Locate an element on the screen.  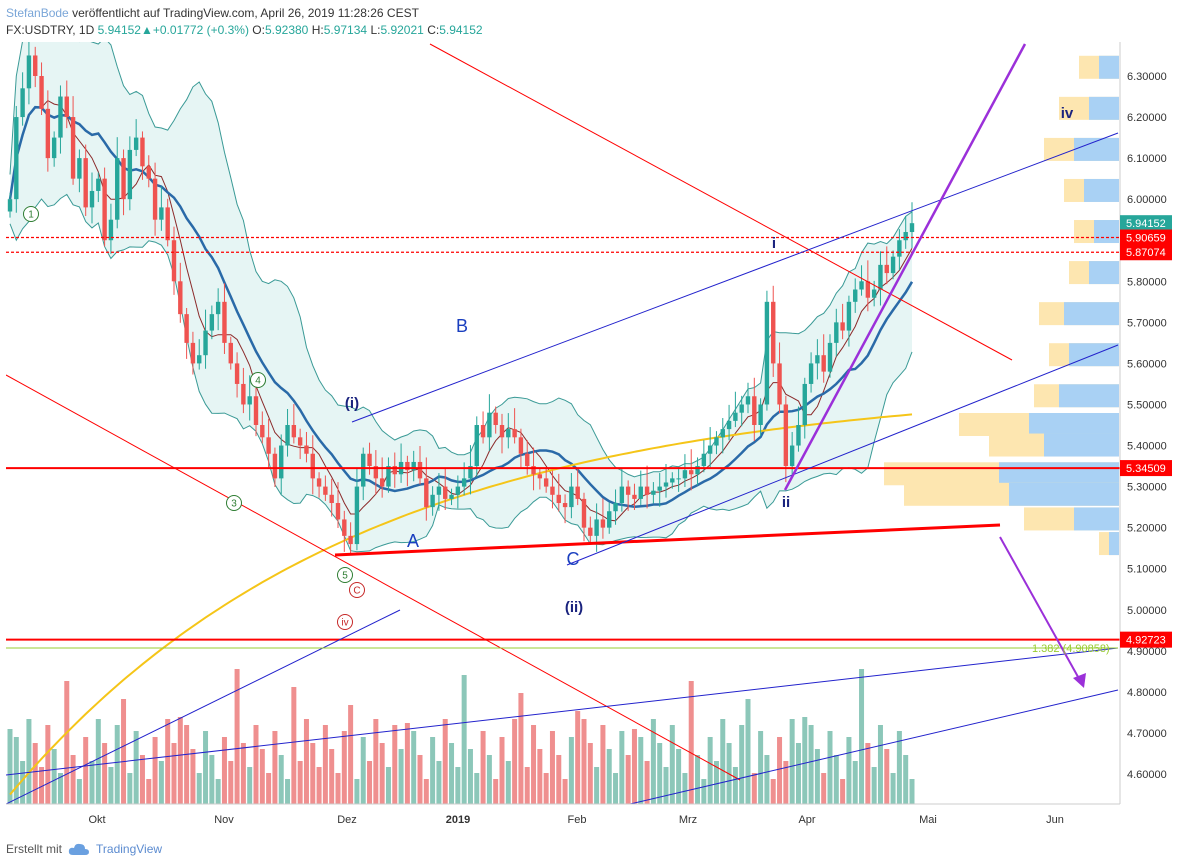
channel-bottom is located at coordinates (874, 746).